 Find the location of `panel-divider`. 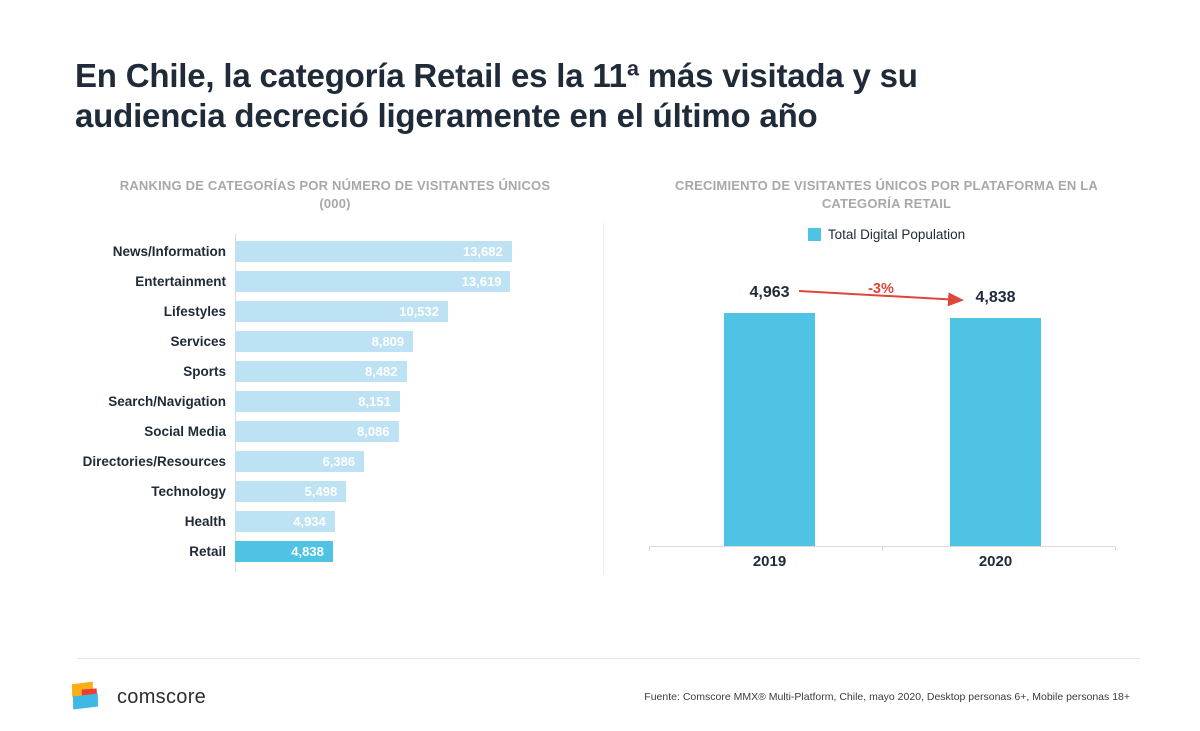

panel-divider is located at coordinates (603, 399).